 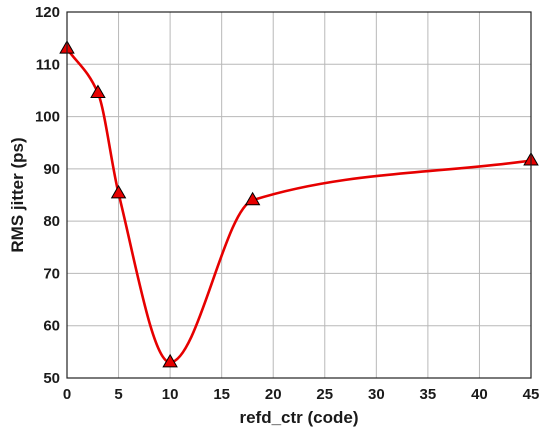 What do you see at coordinates (51, 169) in the screenshot?
I see `y-tick-label: 90` at bounding box center [51, 169].